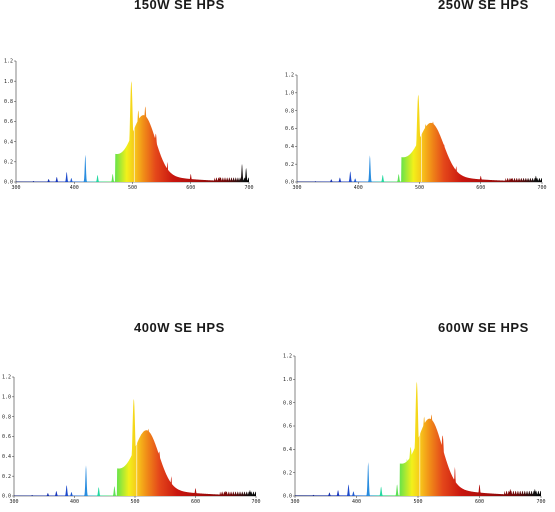 This screenshot has height=512, width=555. What do you see at coordinates (483, 327) in the screenshot?
I see `chart-title: 600W SE HPS` at bounding box center [483, 327].